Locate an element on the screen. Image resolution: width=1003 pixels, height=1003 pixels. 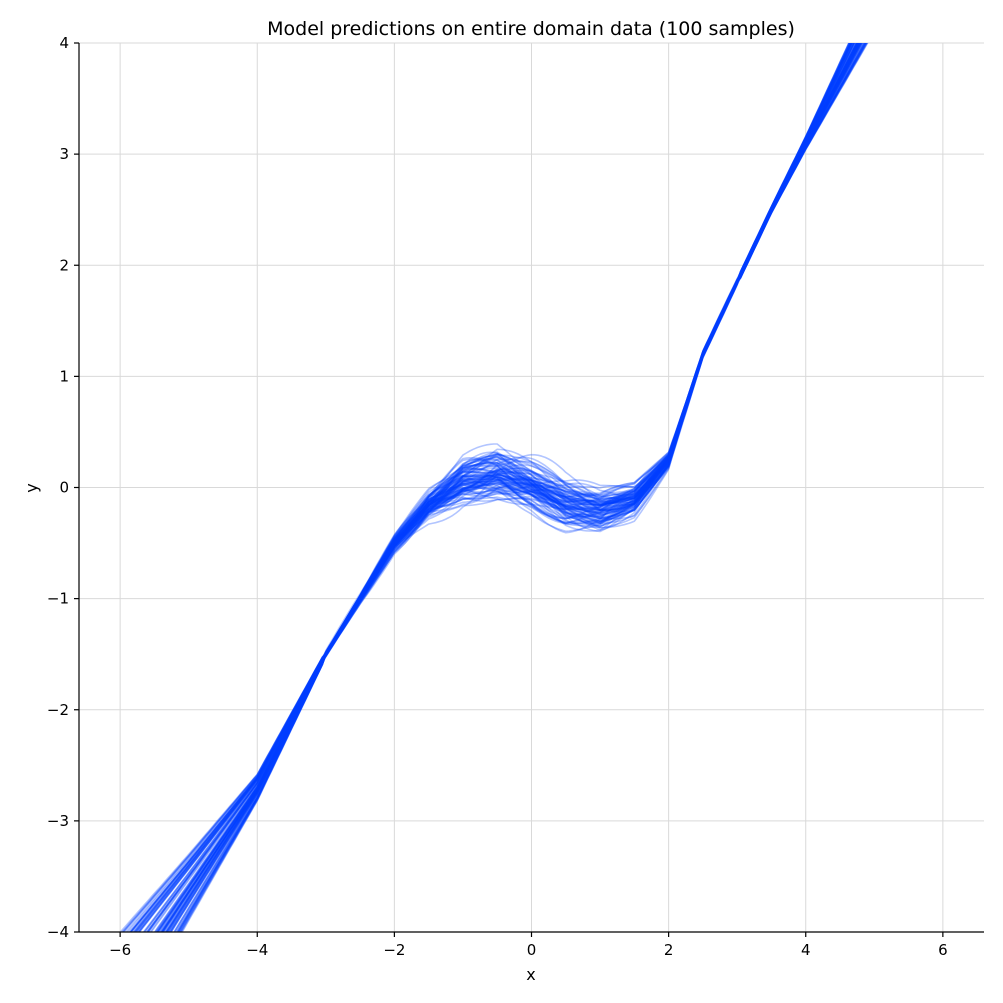
x-tick-label: −2 is located at coordinates (394, 950).